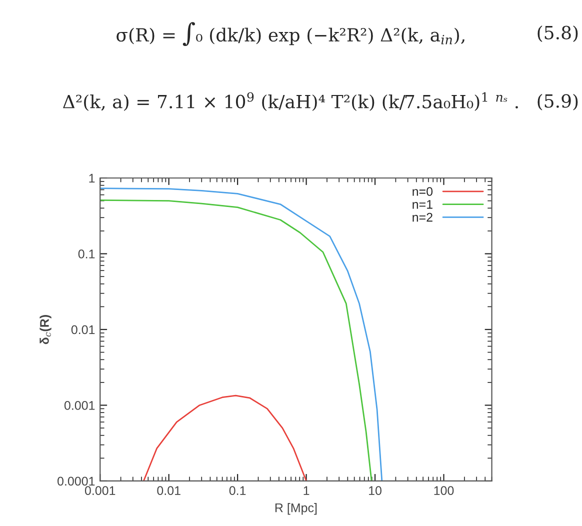  I want to click on x-tick-label: 0.1, so click(237, 491).